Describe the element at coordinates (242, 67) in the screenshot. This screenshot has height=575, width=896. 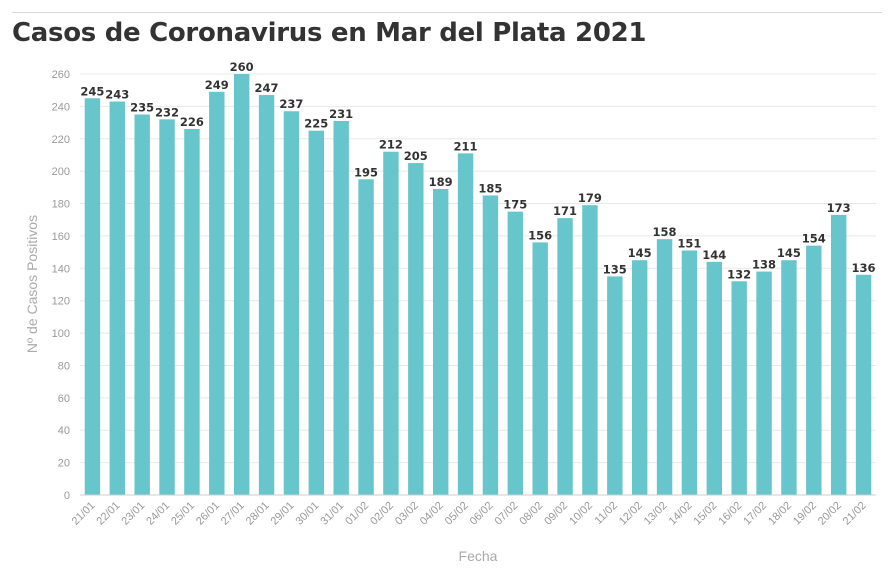
I see `data-label: 260` at that location.